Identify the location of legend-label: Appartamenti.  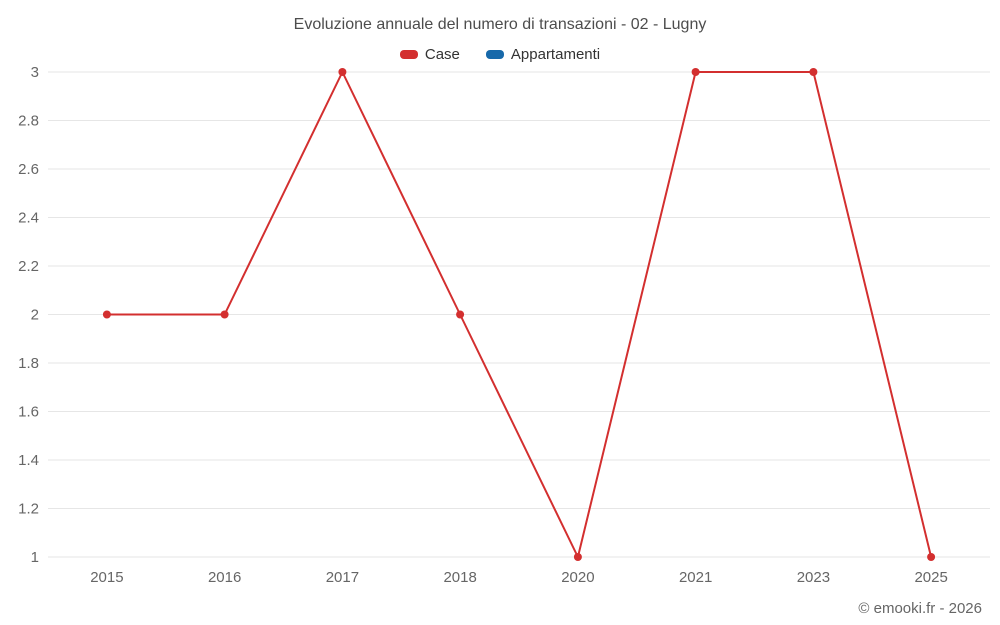
(555, 54).